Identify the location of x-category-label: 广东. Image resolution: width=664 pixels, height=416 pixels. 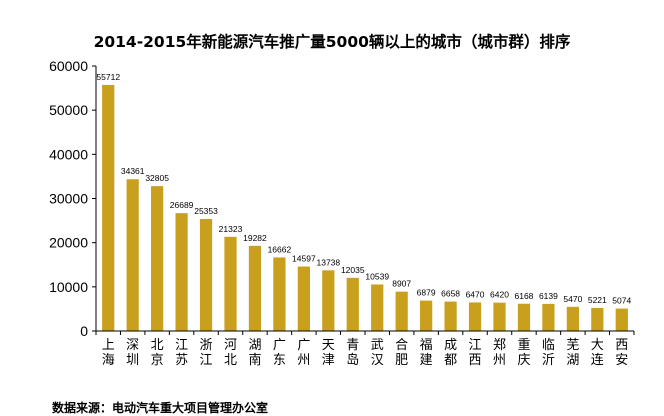
(279, 353).